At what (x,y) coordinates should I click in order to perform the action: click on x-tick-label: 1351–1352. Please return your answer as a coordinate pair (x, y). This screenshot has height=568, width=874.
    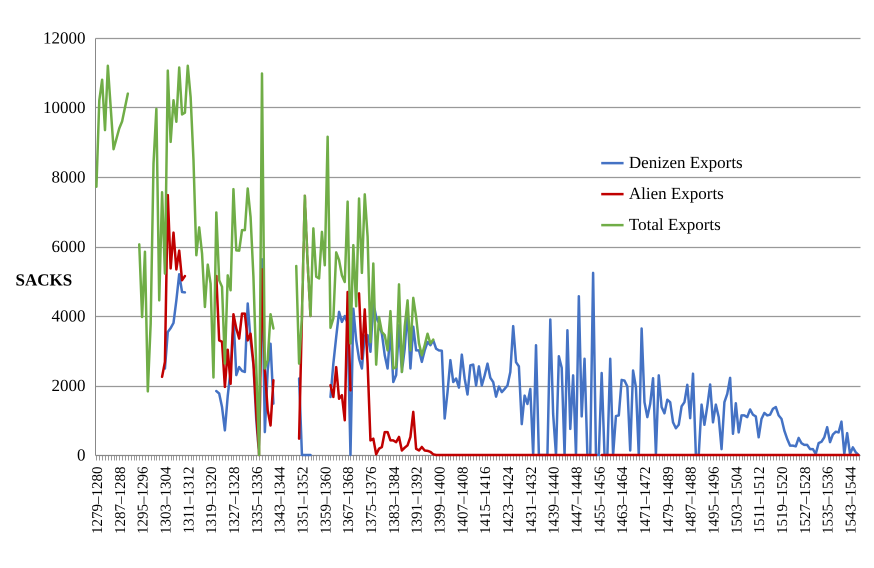
    Looking at the image, I should click on (303, 500).